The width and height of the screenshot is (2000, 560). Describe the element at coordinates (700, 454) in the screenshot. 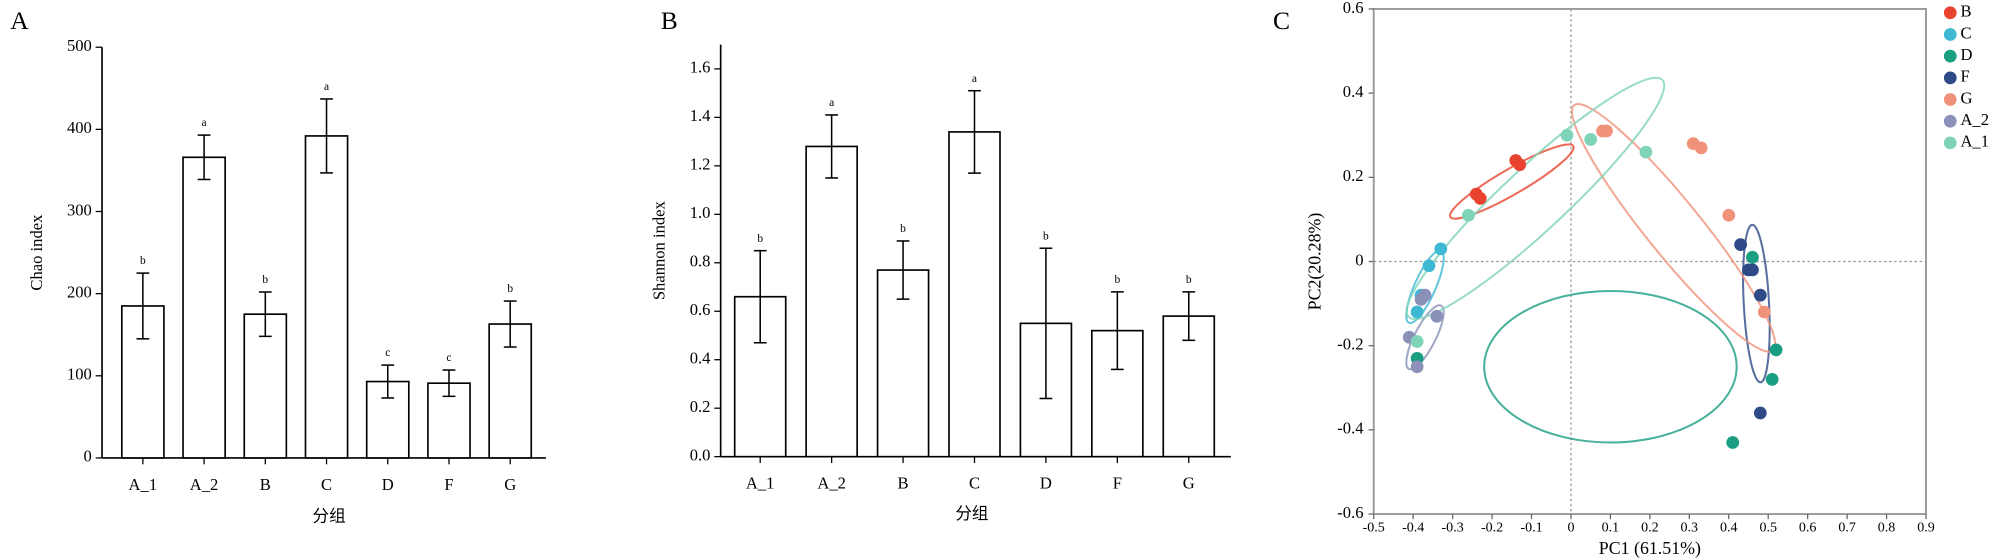

I see `y-tick-label: 0.0` at that location.